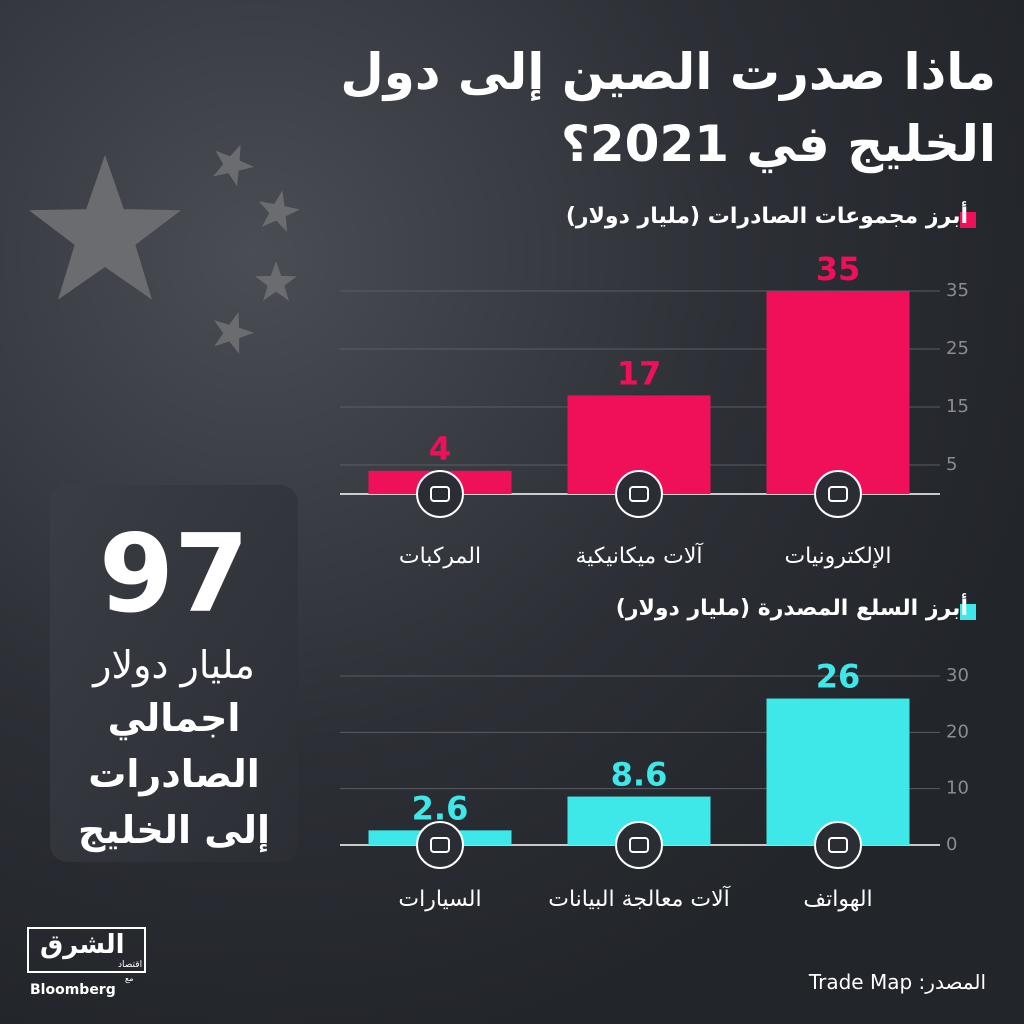 The width and height of the screenshot is (1024, 1024). I want to click on y-tick-label: 0, so click(951, 844).